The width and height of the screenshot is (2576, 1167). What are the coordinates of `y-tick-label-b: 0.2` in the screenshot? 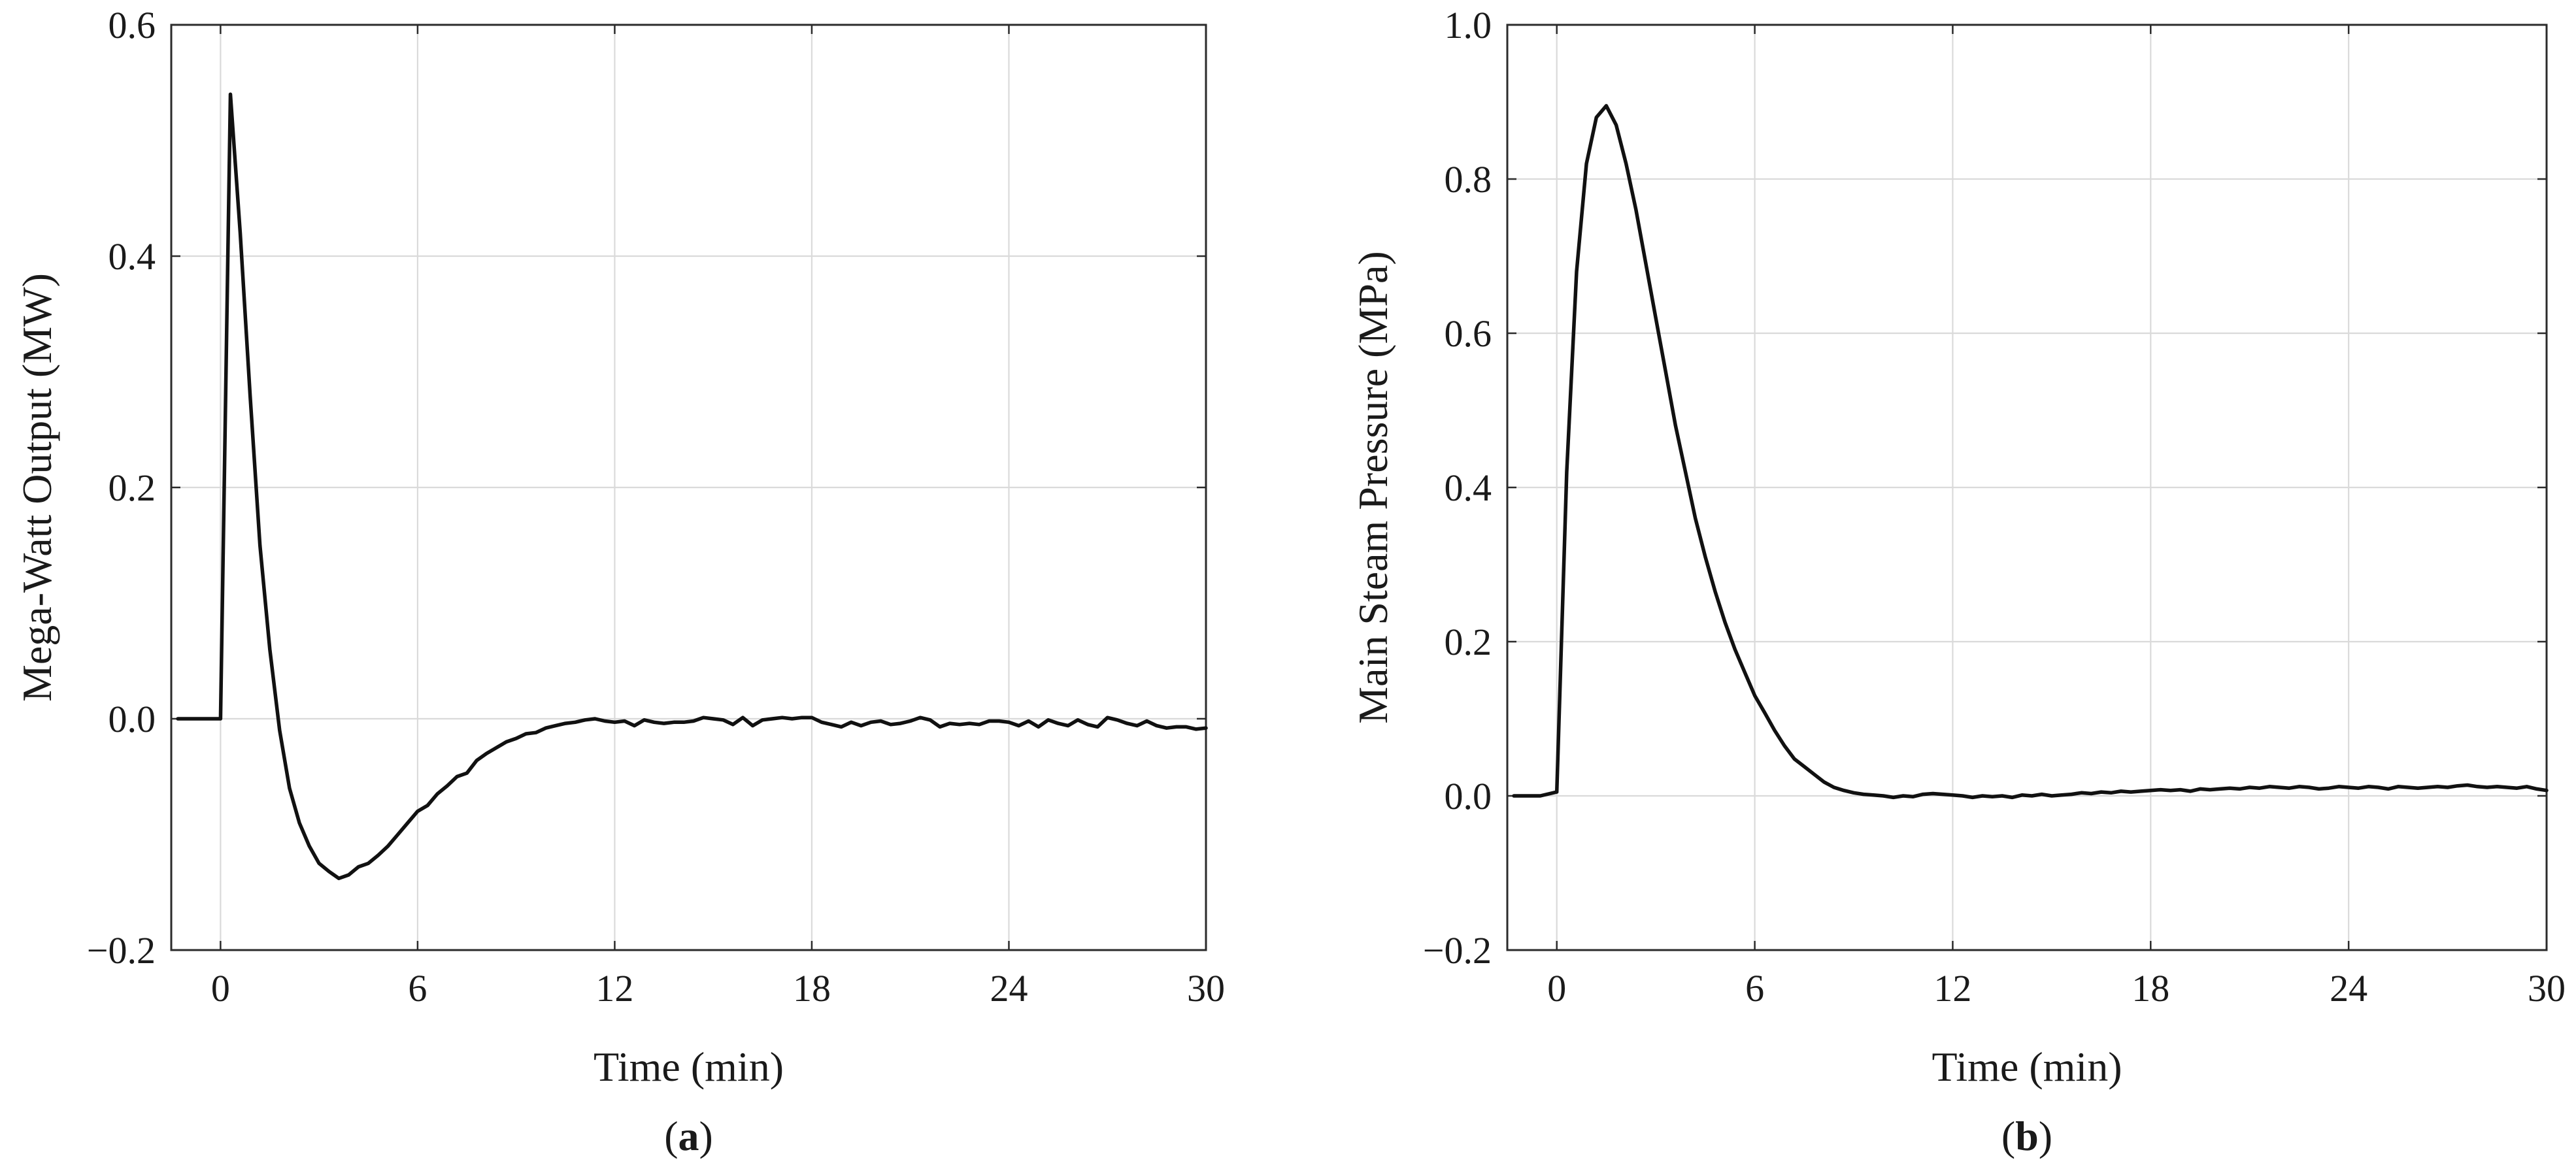 It's located at (1468, 642).